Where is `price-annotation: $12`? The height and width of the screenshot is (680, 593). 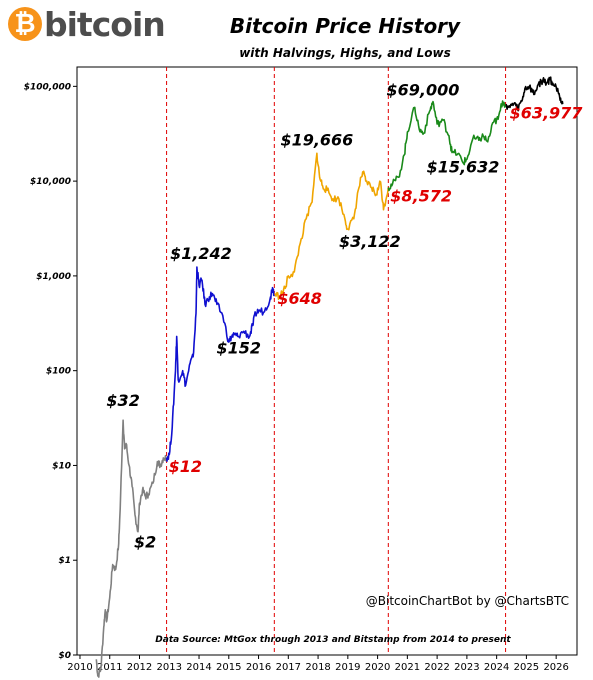 price-annotation: $12 is located at coordinates (185, 466).